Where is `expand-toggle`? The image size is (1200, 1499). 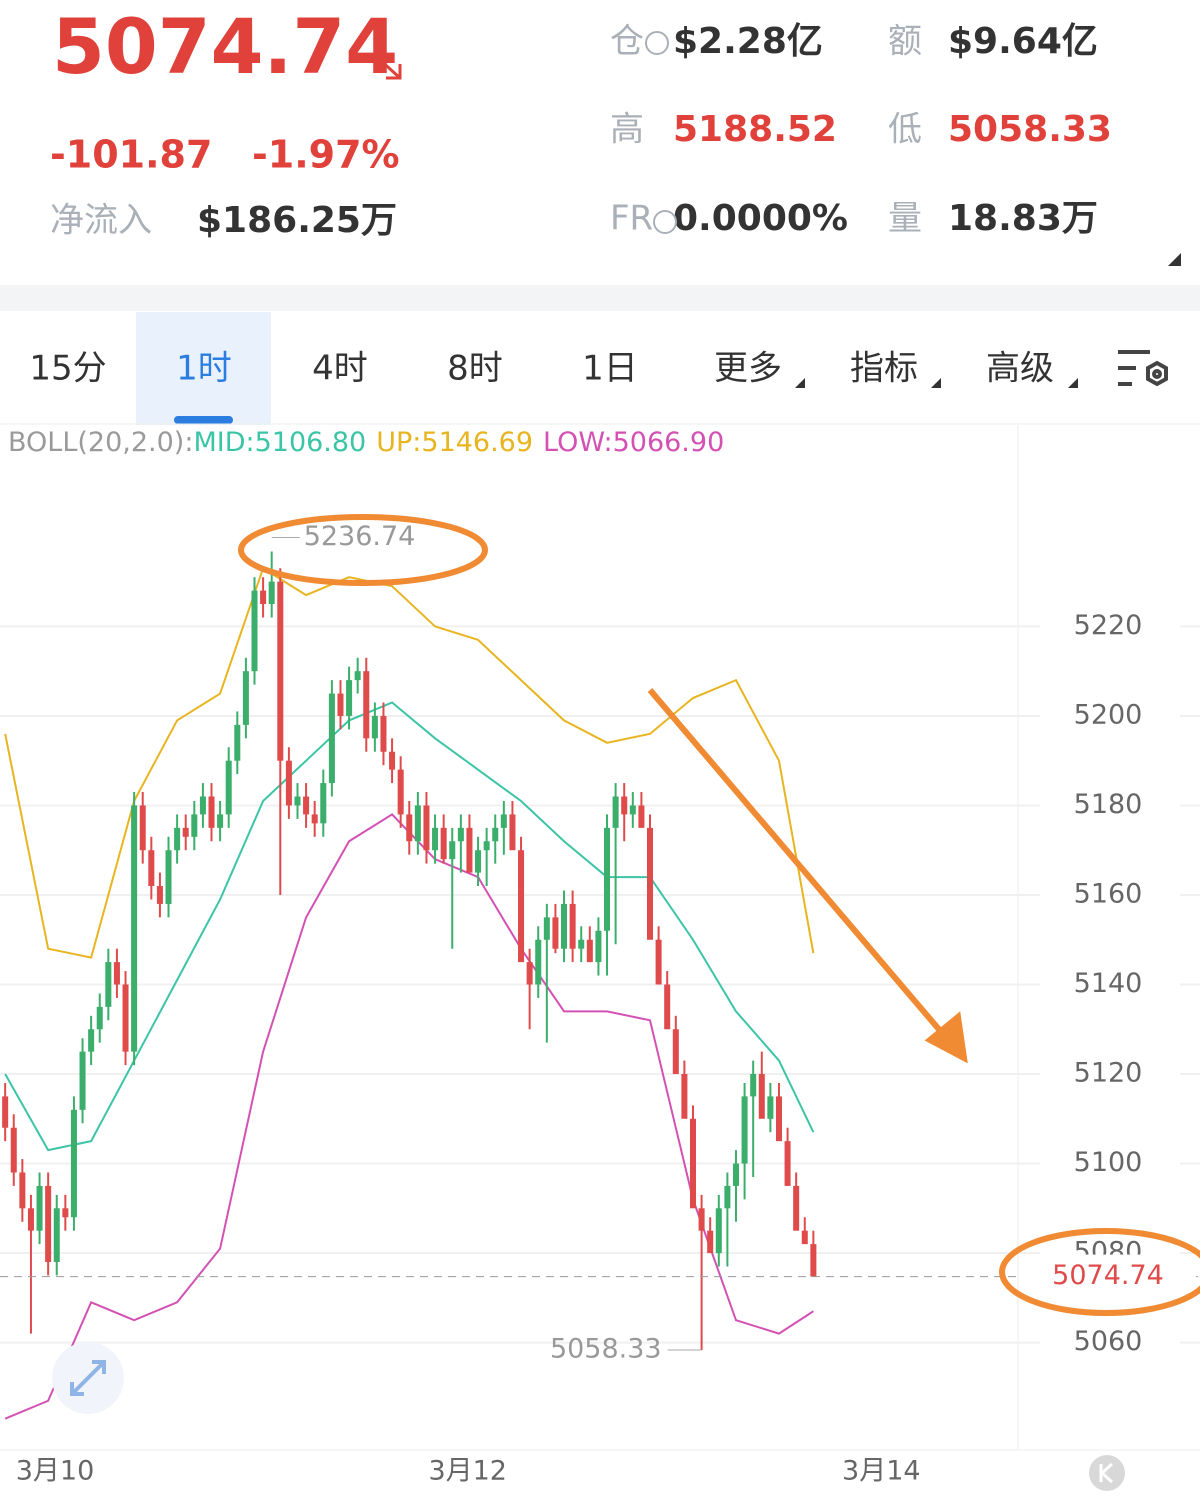 expand-toggle is located at coordinates (1174, 259).